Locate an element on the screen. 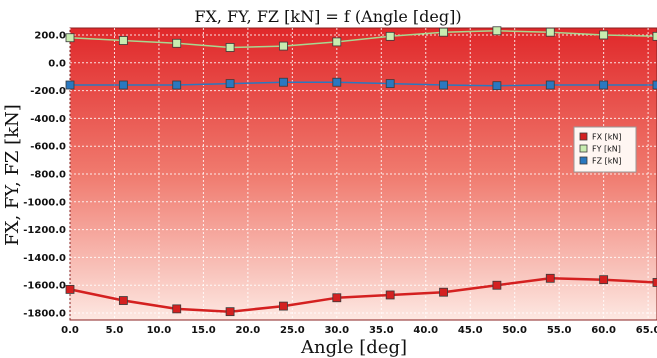 The height and width of the screenshot is (358, 657). x-tick-label: 25.0 is located at coordinates (292, 330).